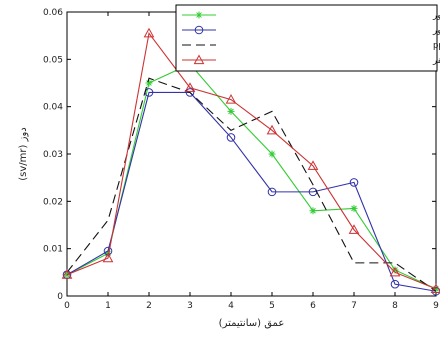 Image resolution: width=440 pixels, height=359 pixels. What do you see at coordinates (149, 306) in the screenshot?
I see `x-tick-label: 2` at bounding box center [149, 306].